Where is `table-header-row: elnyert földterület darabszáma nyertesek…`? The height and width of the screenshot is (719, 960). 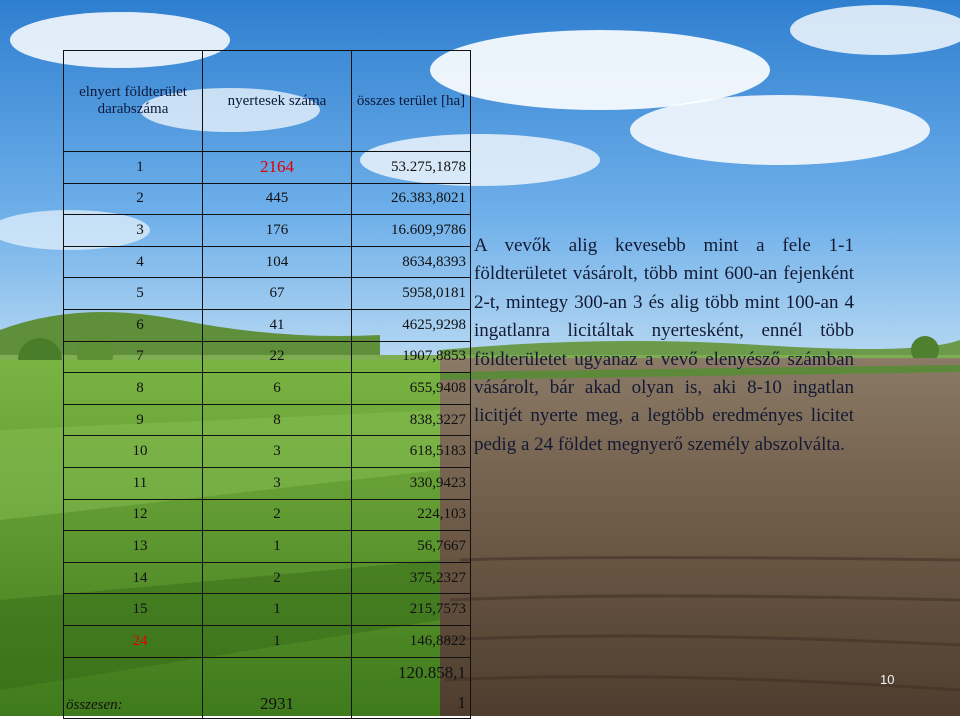 table-header-row: elnyert földterület darabszáma nyertesek… is located at coordinates (267, 101).